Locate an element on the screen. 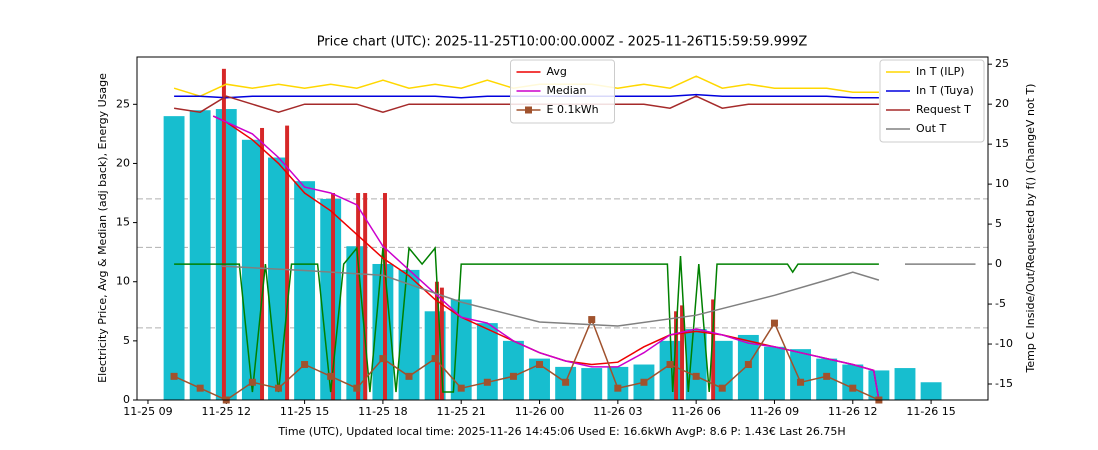 The image size is (1098, 450). y2-tick-label: -10 is located at coordinates (1004, 343).